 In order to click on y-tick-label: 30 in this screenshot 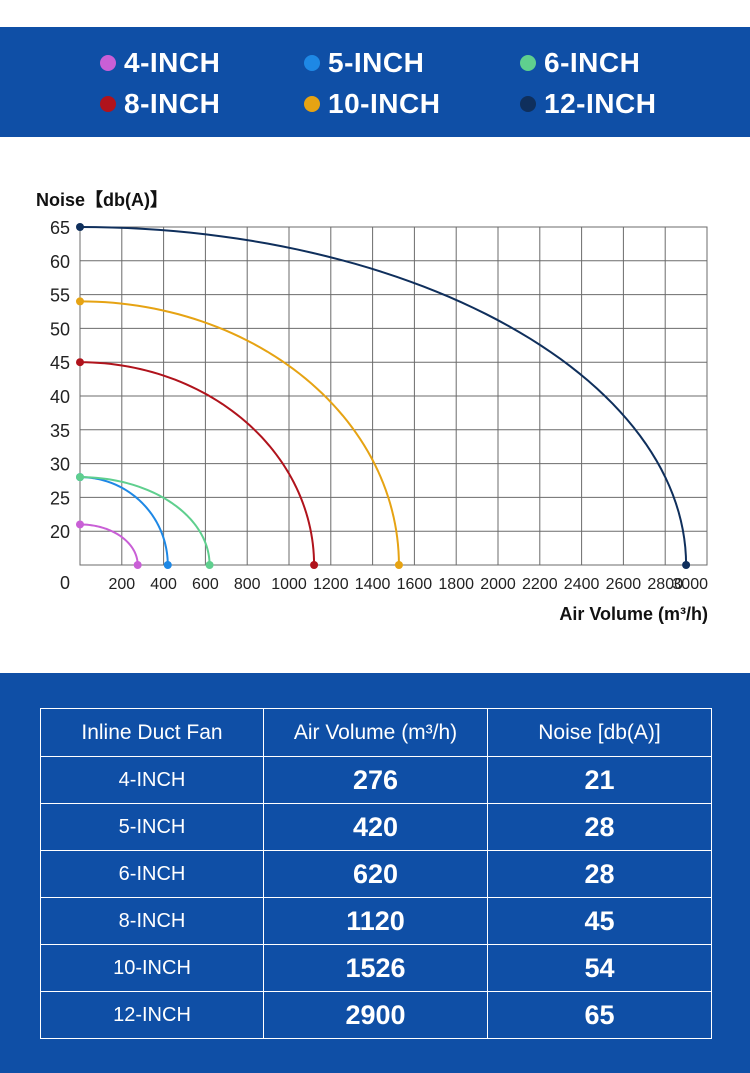, I will do `click(60, 465)`.